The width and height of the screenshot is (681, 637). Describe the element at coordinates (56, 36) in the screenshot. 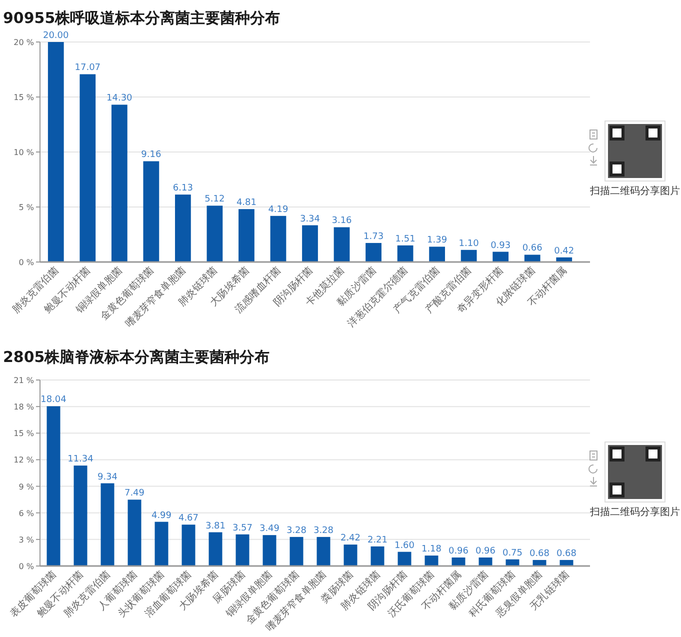

I see `data-label: 20.00` at that location.